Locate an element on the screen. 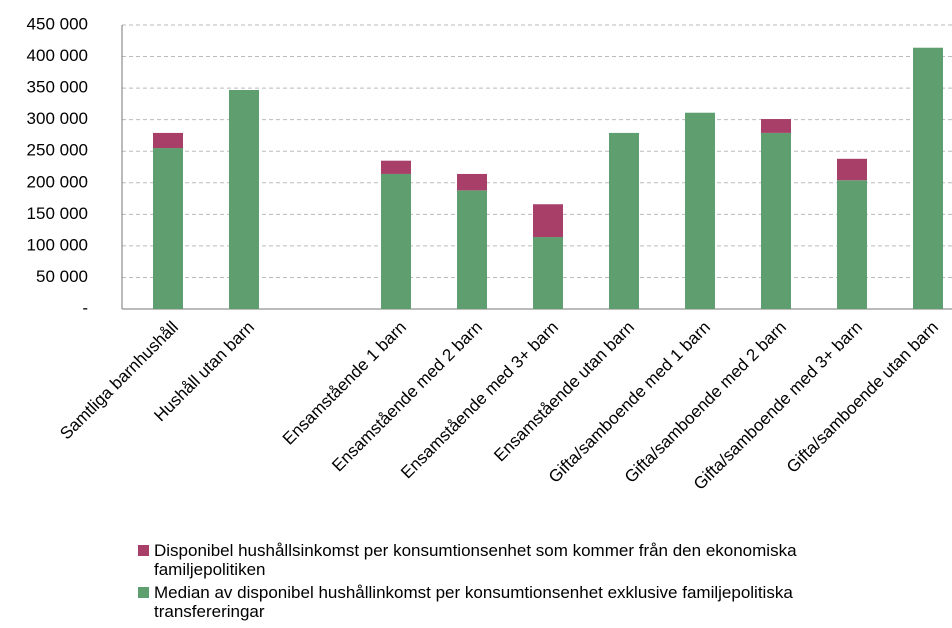 This screenshot has height=628, width=952. y-tick-label: 150 000 is located at coordinates (57, 213).